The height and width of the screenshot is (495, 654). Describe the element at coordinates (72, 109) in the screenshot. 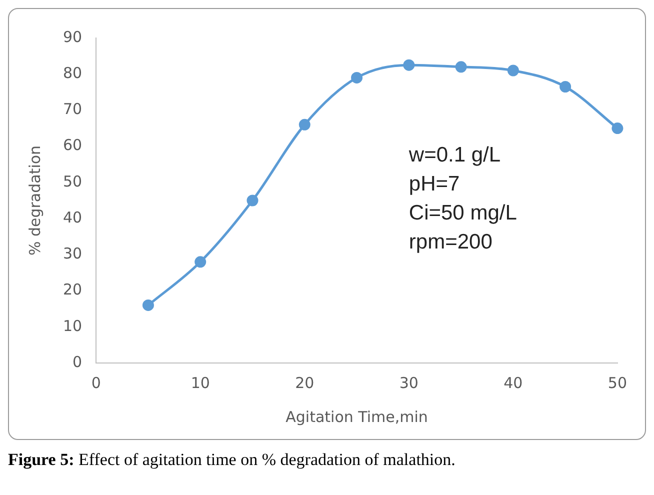

I see `y-tick-label: 70` at that location.